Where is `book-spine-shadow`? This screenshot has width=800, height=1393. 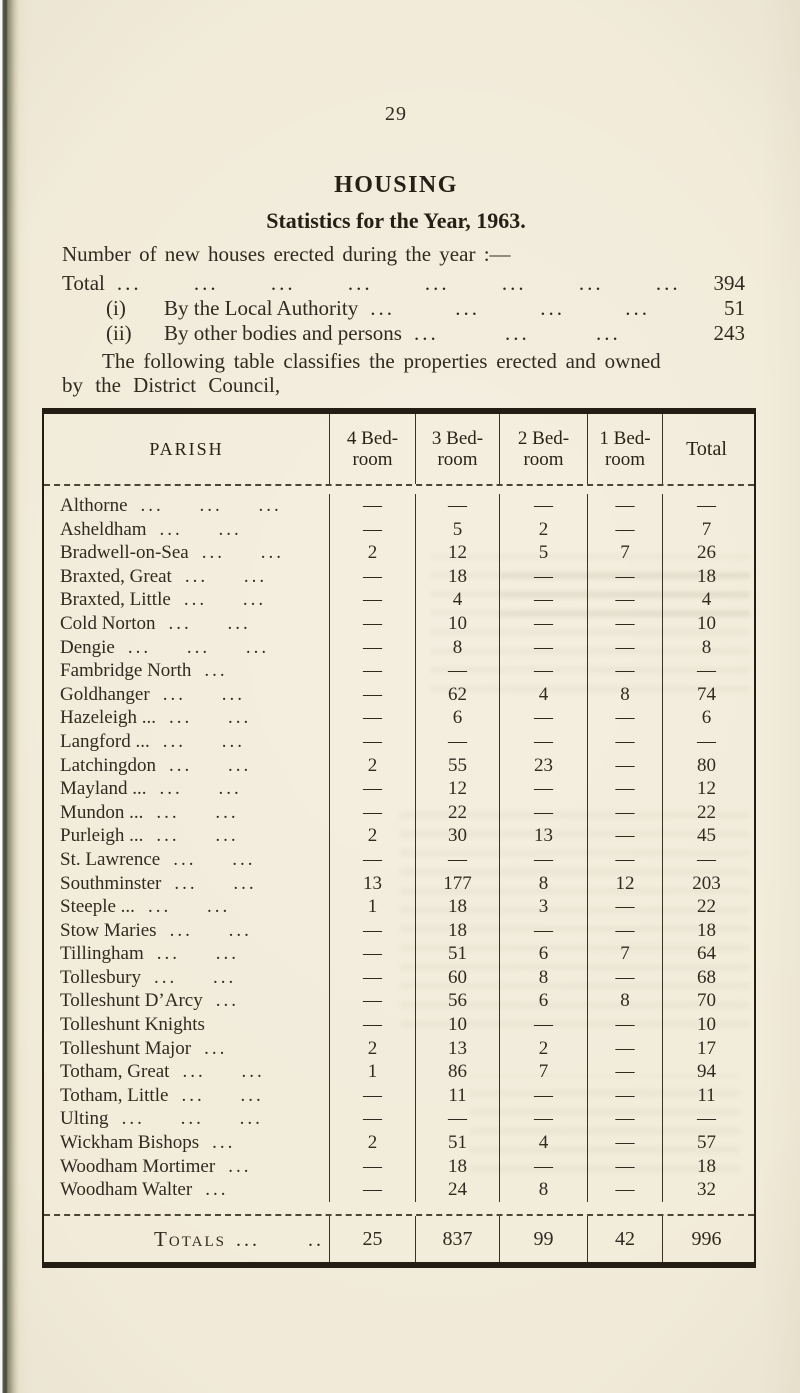
book-spine-shadow is located at coordinates (10, 696).